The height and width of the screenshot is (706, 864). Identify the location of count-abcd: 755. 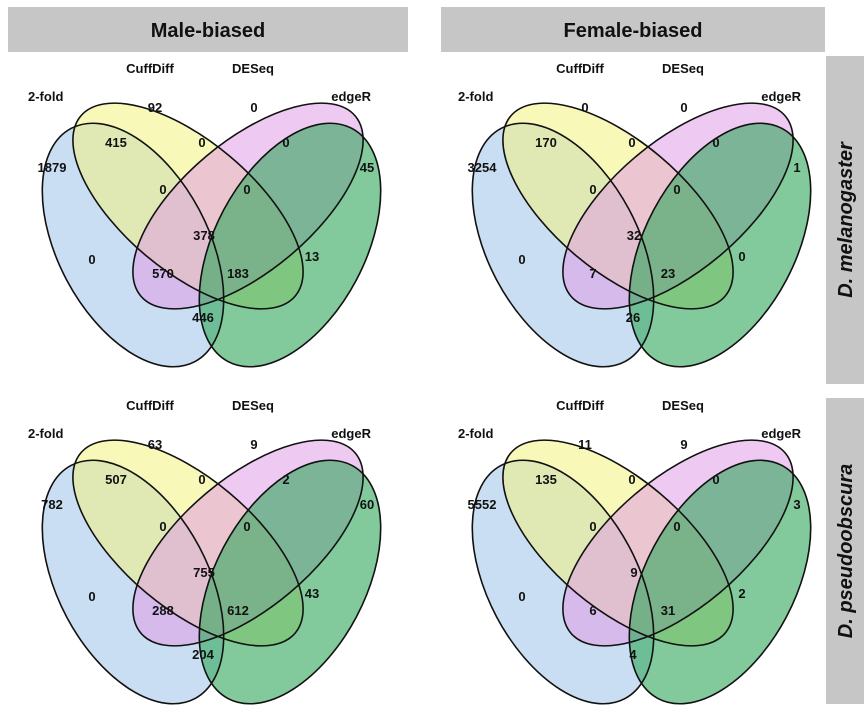
(204, 572).